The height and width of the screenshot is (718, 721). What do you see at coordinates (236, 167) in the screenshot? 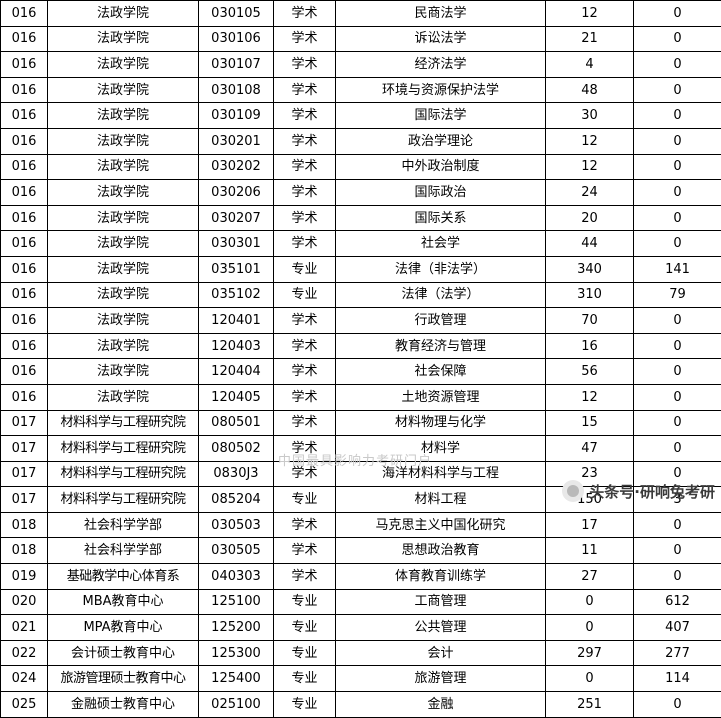
I see `cell-major_code: 030202` at bounding box center [236, 167].